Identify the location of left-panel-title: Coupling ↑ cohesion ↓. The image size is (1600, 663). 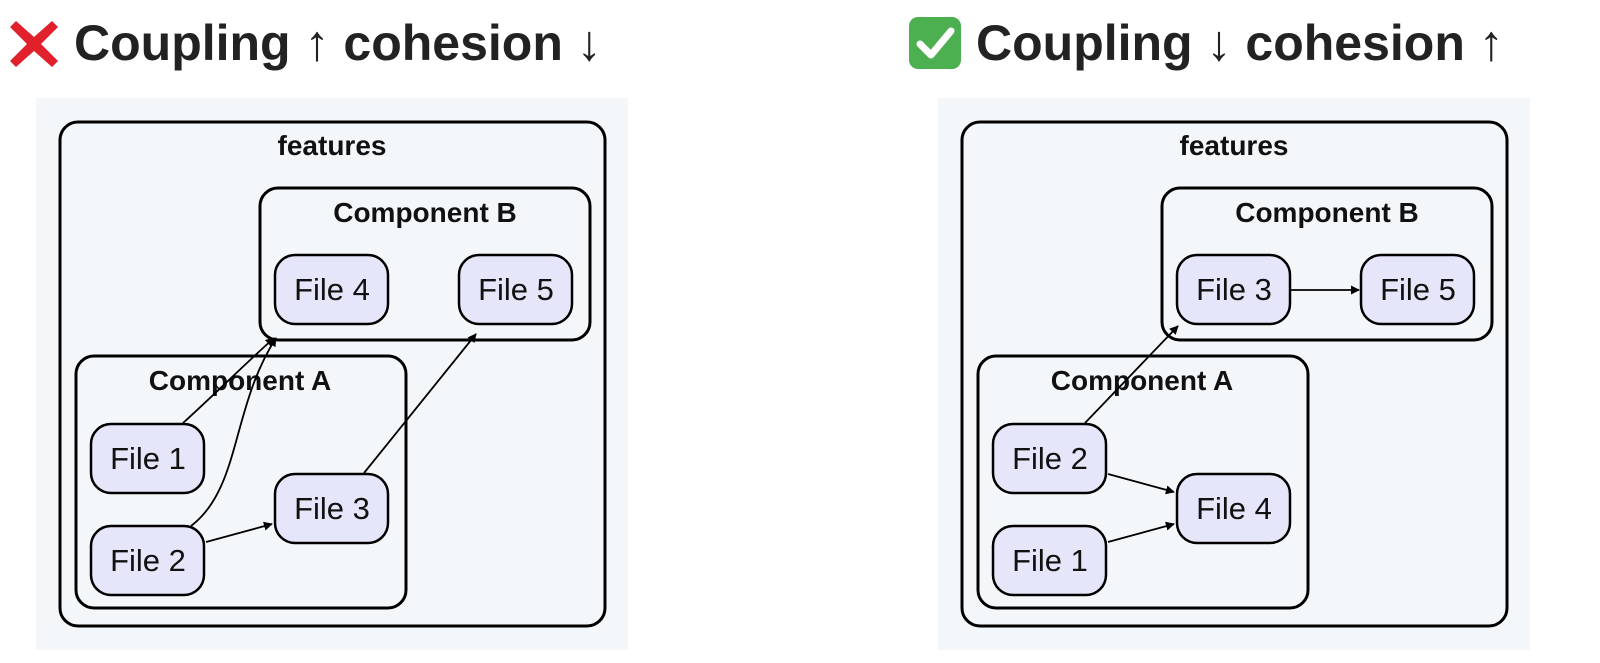
(305, 43).